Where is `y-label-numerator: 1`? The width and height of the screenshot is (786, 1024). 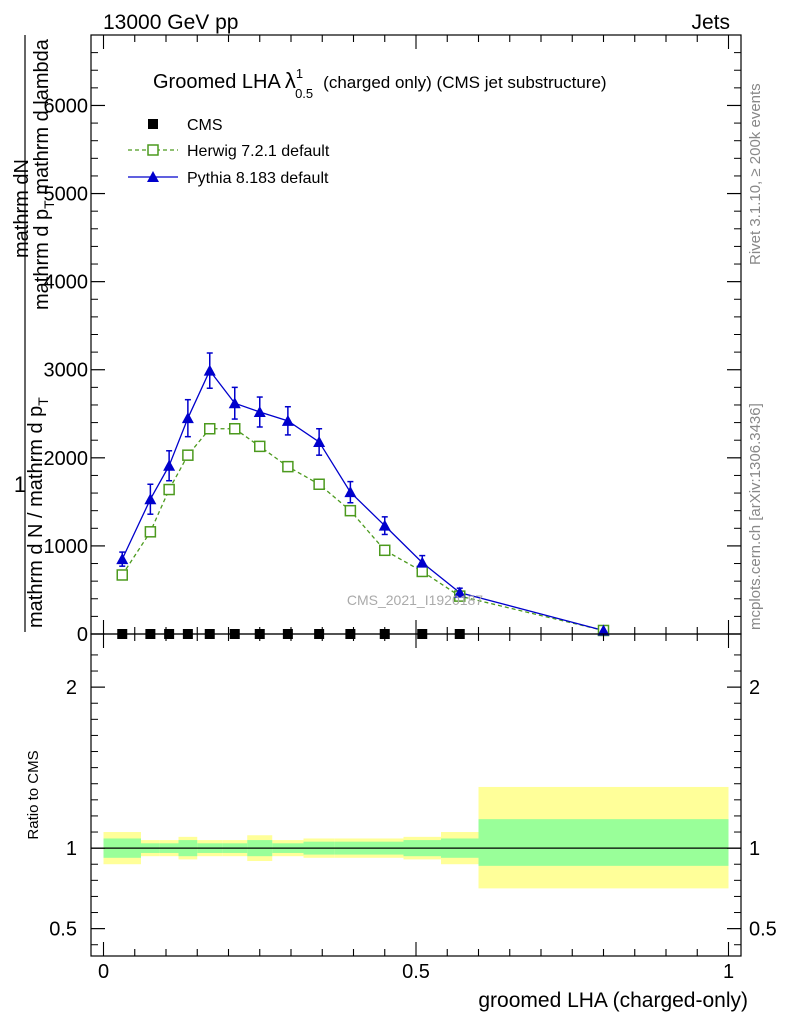
y-label-numerator: 1 is located at coordinates (20, 484).